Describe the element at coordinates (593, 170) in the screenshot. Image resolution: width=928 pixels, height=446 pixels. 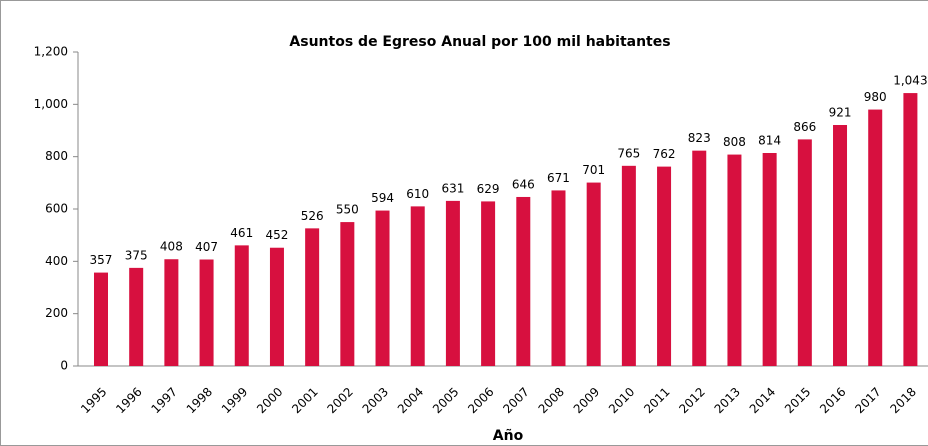
I see `data-label: 701` at that location.